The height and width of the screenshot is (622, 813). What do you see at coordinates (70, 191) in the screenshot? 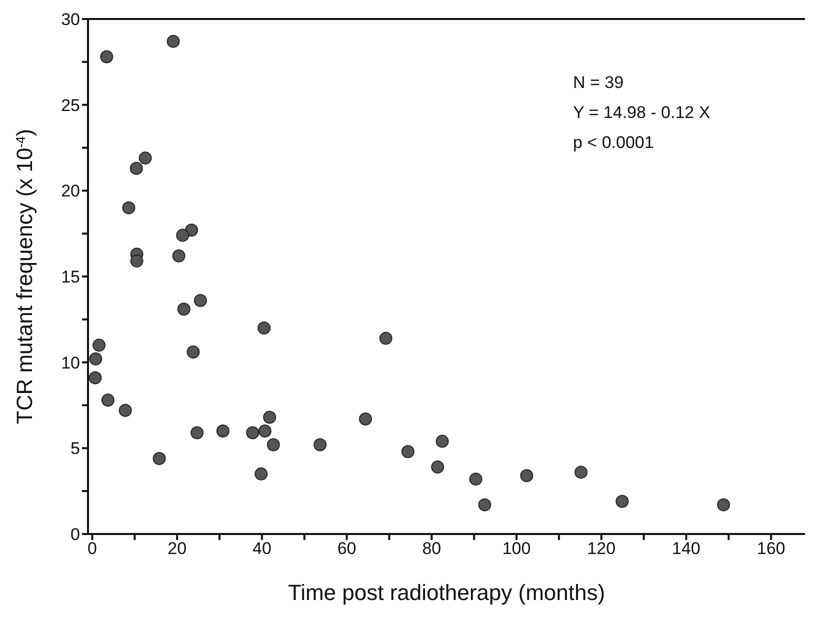
I see `y-tick-label: 20` at bounding box center [70, 191].